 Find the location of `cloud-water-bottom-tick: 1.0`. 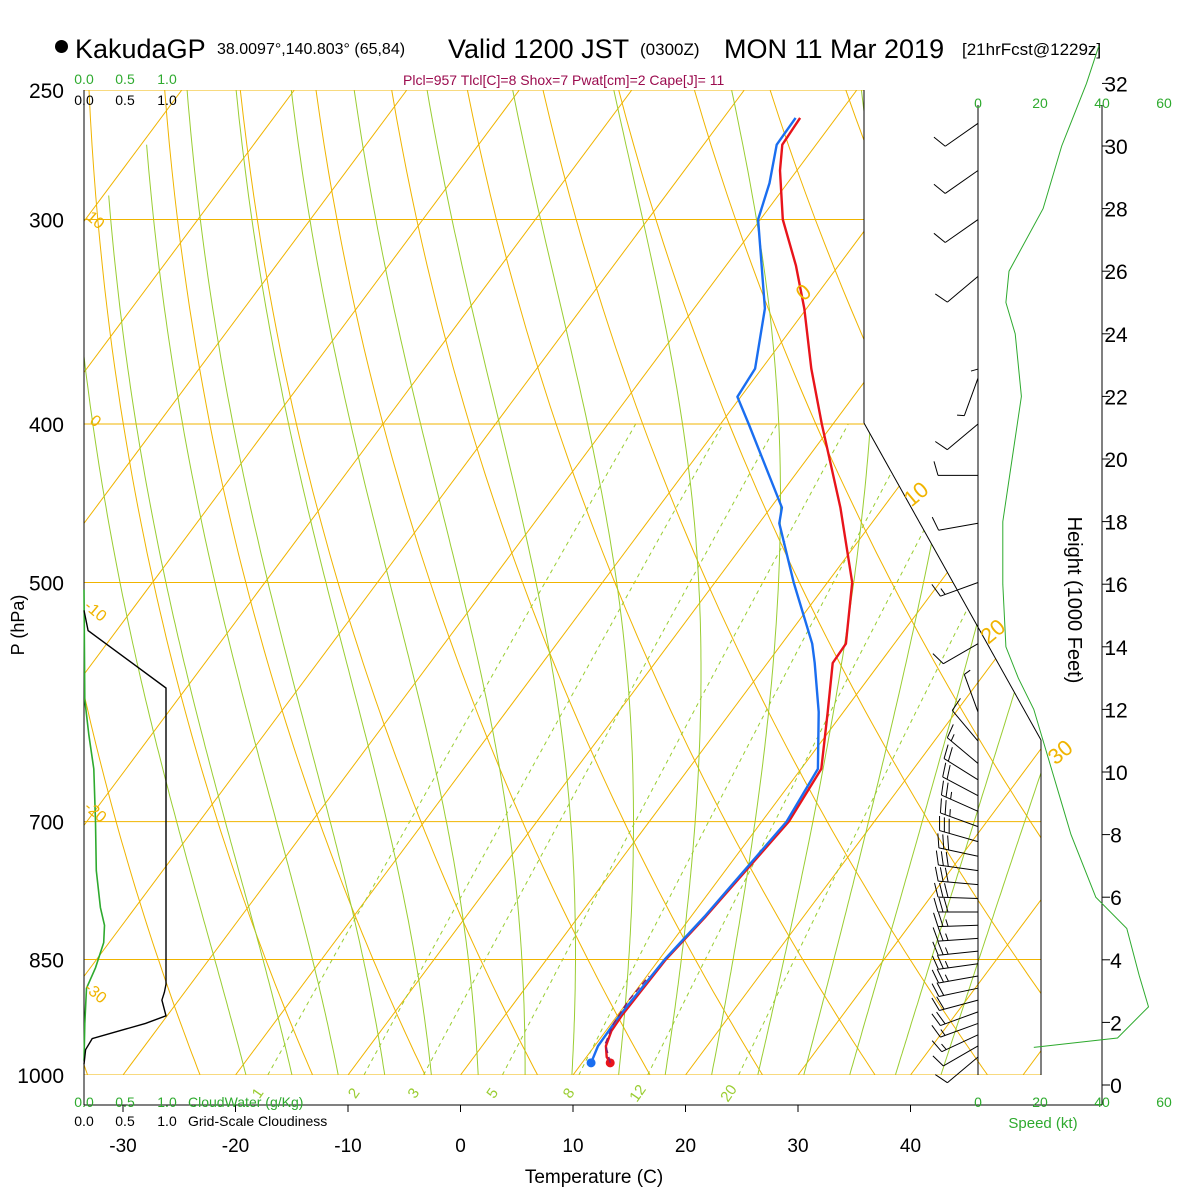

cloud-water-bottom-tick: 1.0 is located at coordinates (167, 1102).